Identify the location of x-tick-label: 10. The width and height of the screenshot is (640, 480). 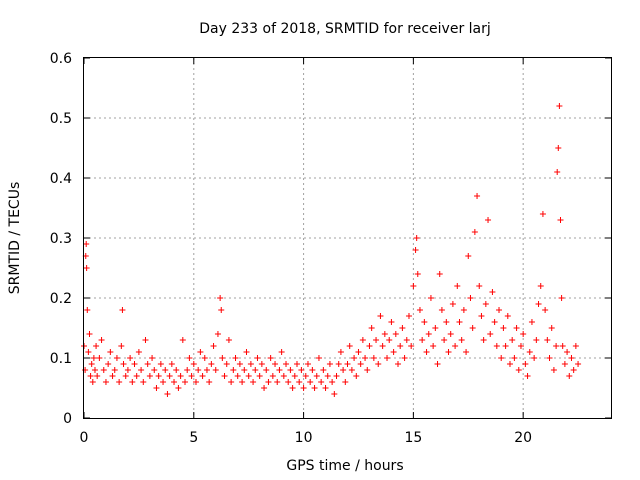
(304, 438).